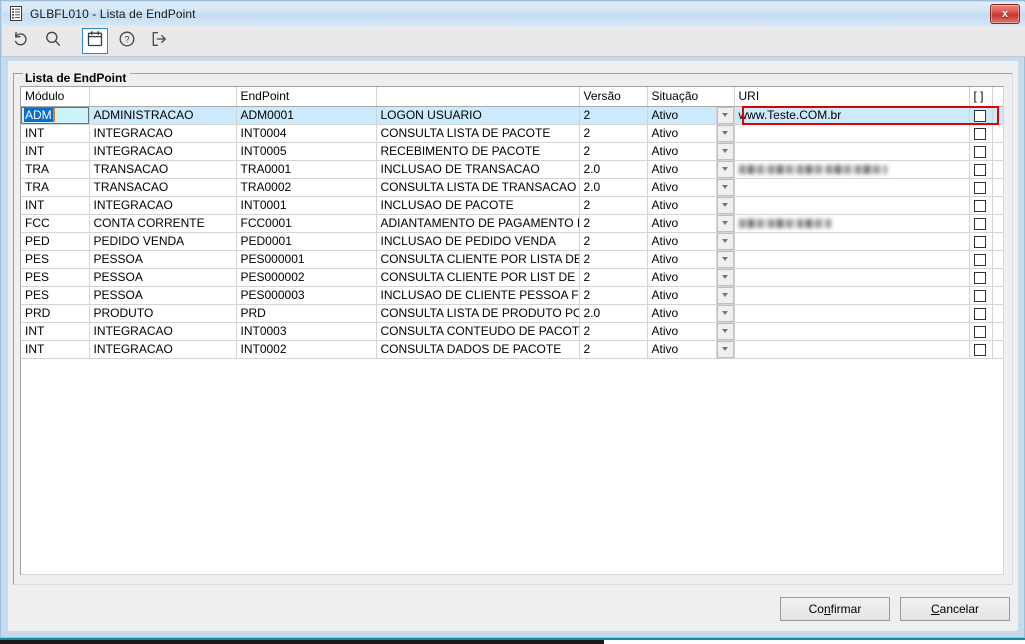 The height and width of the screenshot is (644, 1025). I want to click on modulo-cell-editor: ADM, so click(54, 114).